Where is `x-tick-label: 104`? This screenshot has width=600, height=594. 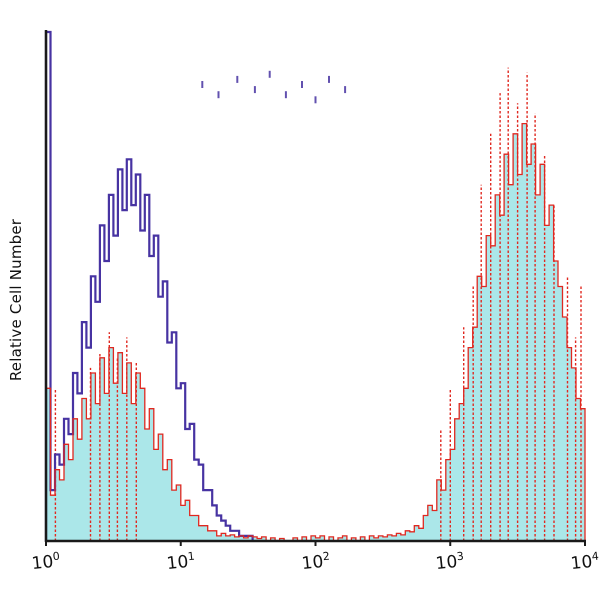
x-tick-label: 104 is located at coordinates (584, 562).